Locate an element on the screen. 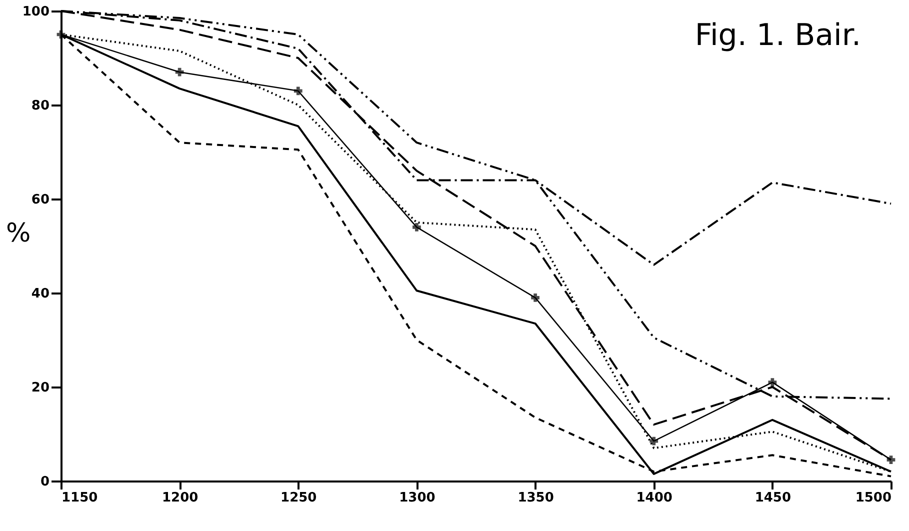 This screenshot has height=531, width=909. x-tick-label: 1250 is located at coordinates (298, 498).